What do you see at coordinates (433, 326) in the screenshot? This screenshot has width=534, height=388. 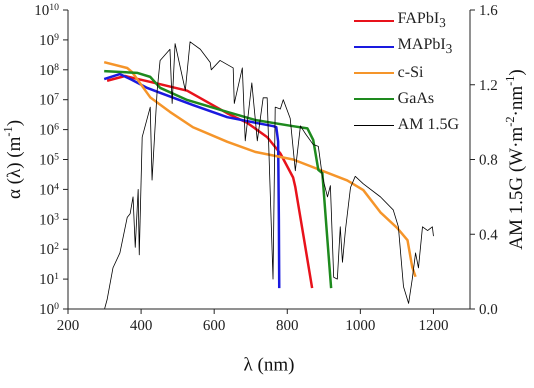 I see `x-tick-label: 1200` at bounding box center [433, 326].